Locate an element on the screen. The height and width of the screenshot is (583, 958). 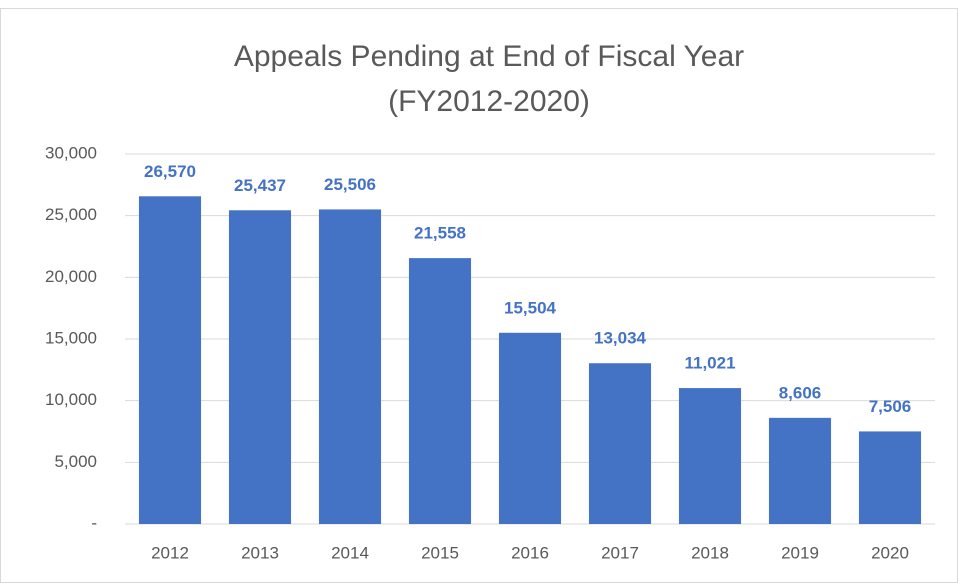
value-label: 8,606 is located at coordinates (800, 392).